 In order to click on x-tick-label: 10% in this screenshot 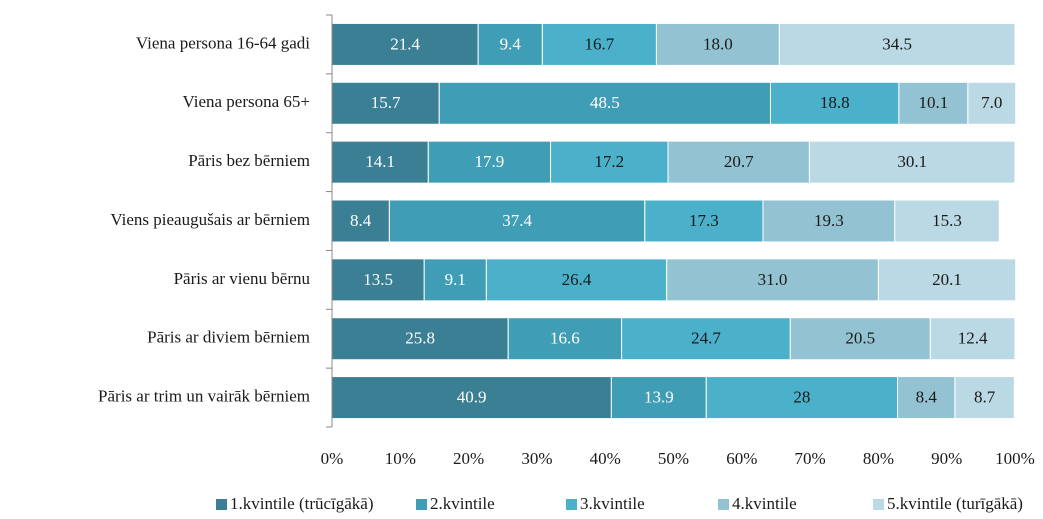, I will do `click(400, 458)`.